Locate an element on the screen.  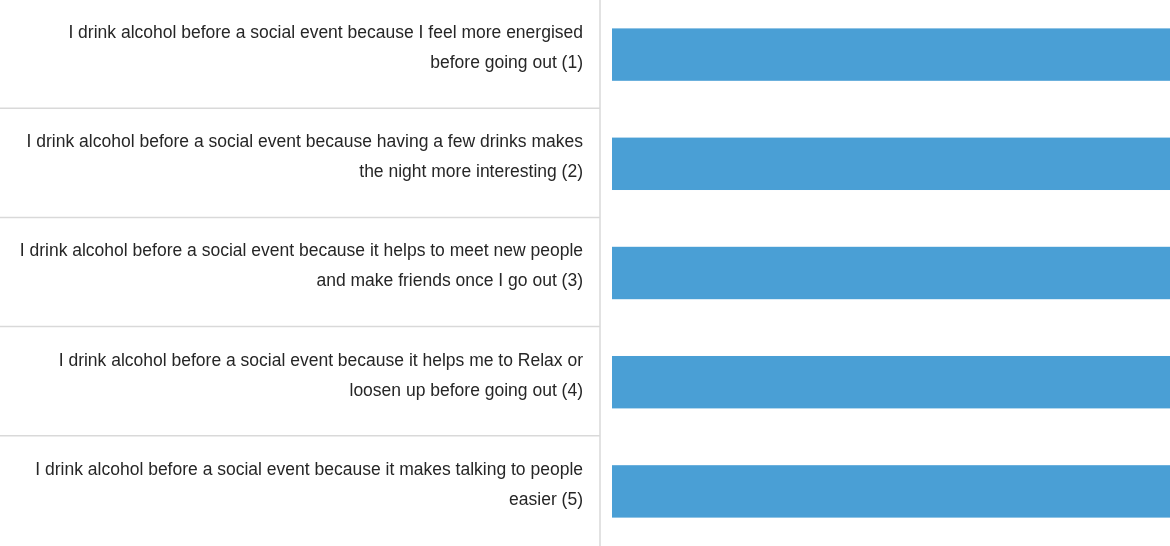
y-tick-label: I drink alcohol before a social event because it helps to meet new people and make friends once I go out (3) is located at coordinates (301, 265).